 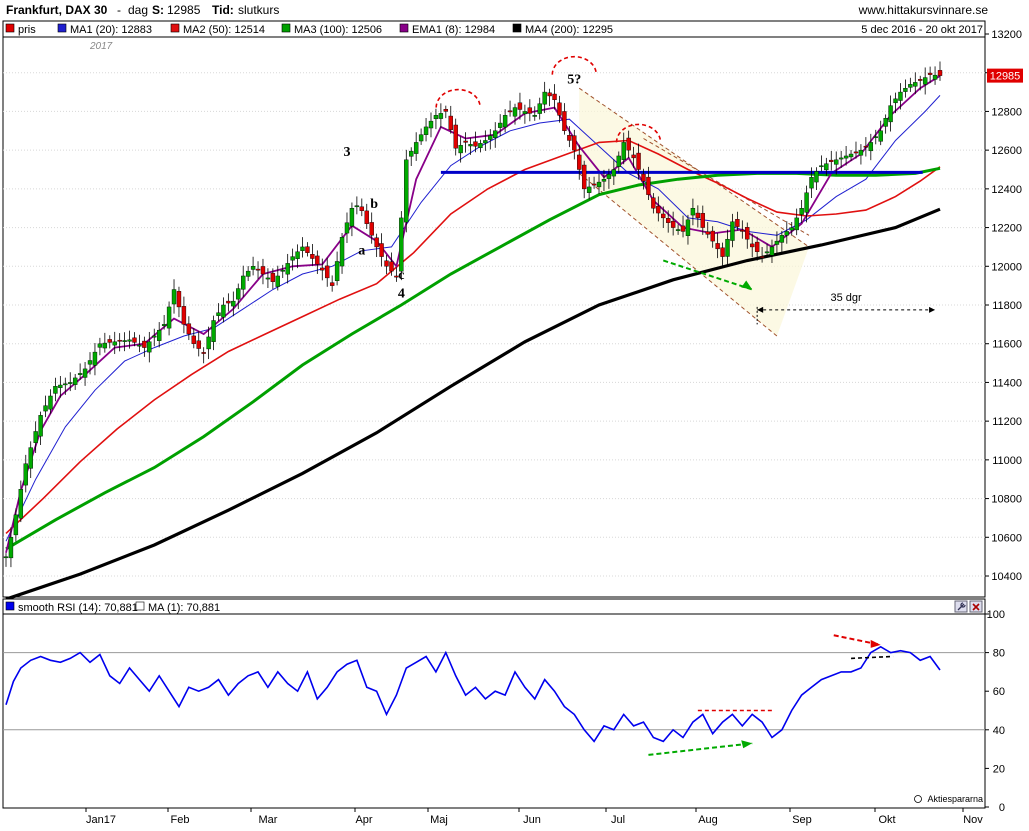 What do you see at coordinates (1006, 577) in the screenshot?
I see `y-tick-label: 10400` at bounding box center [1006, 577].